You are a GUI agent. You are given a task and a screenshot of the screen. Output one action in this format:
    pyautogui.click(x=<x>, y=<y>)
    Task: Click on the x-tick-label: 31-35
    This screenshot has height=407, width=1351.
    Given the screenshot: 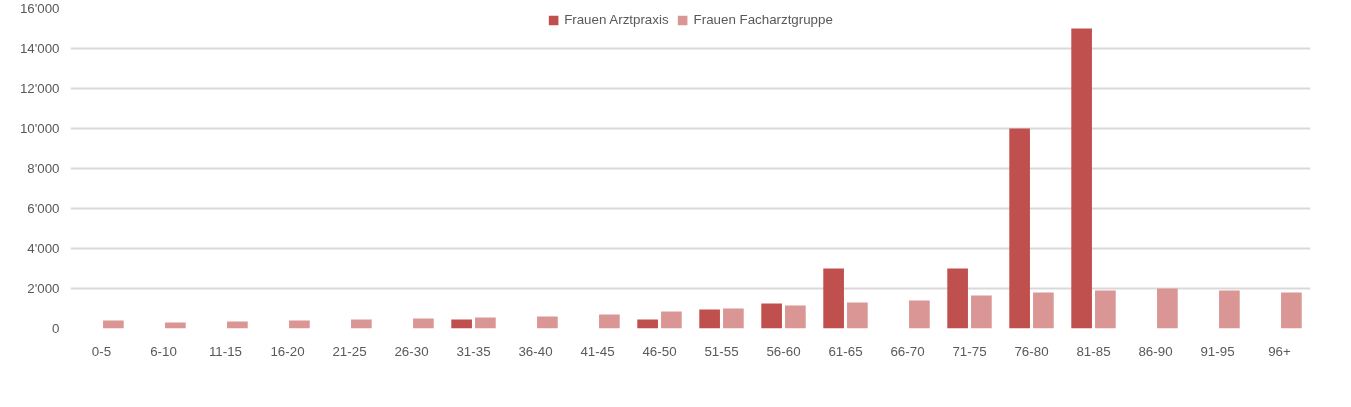 What is the action you would take?
    pyautogui.click(x=473, y=351)
    